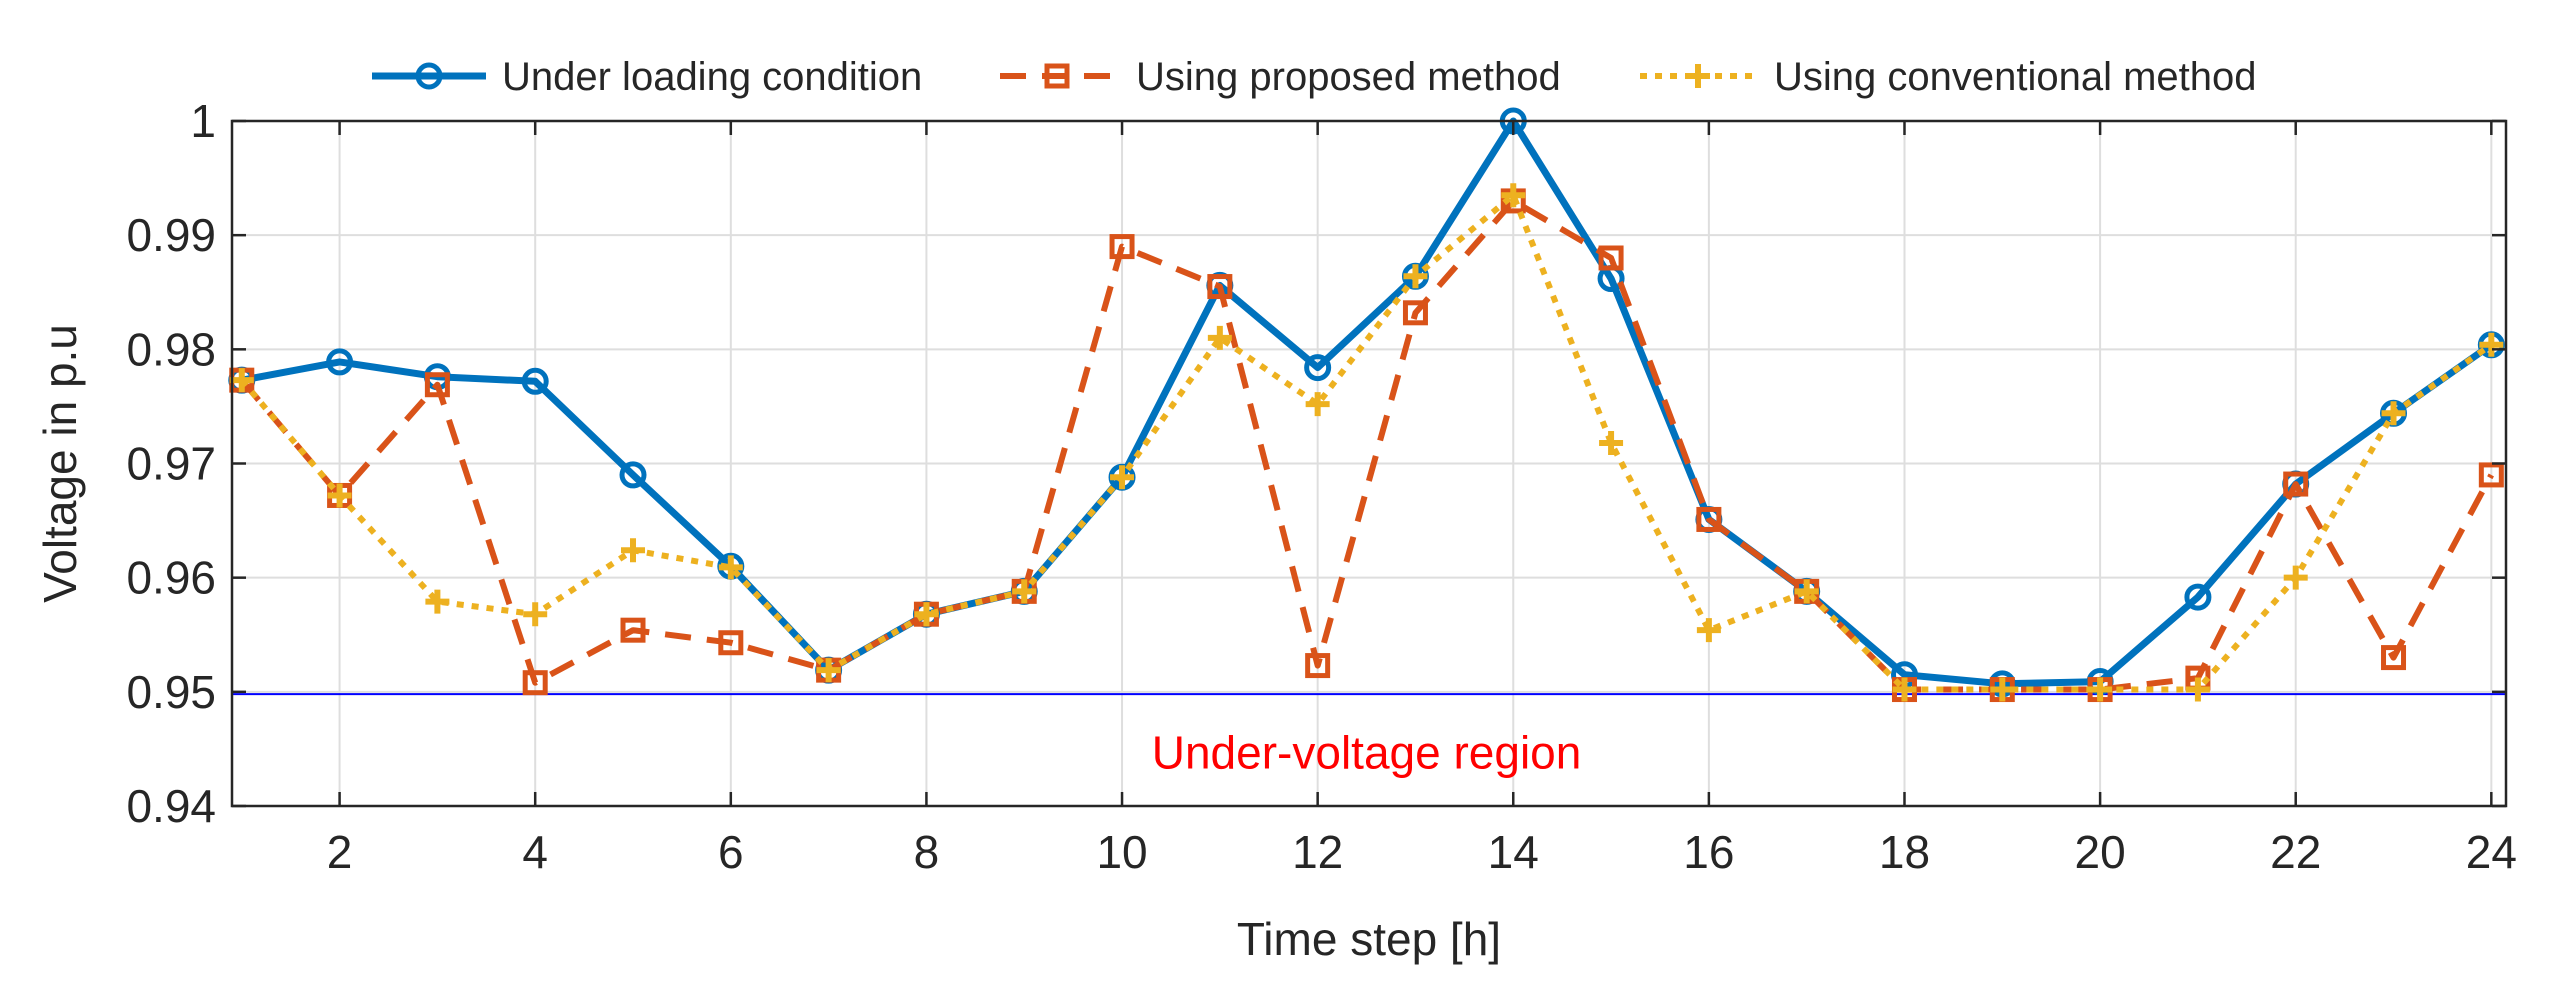 The image size is (2550, 998). Describe the element at coordinates (927, 852) in the screenshot. I see `x-tick-label: 8` at that location.